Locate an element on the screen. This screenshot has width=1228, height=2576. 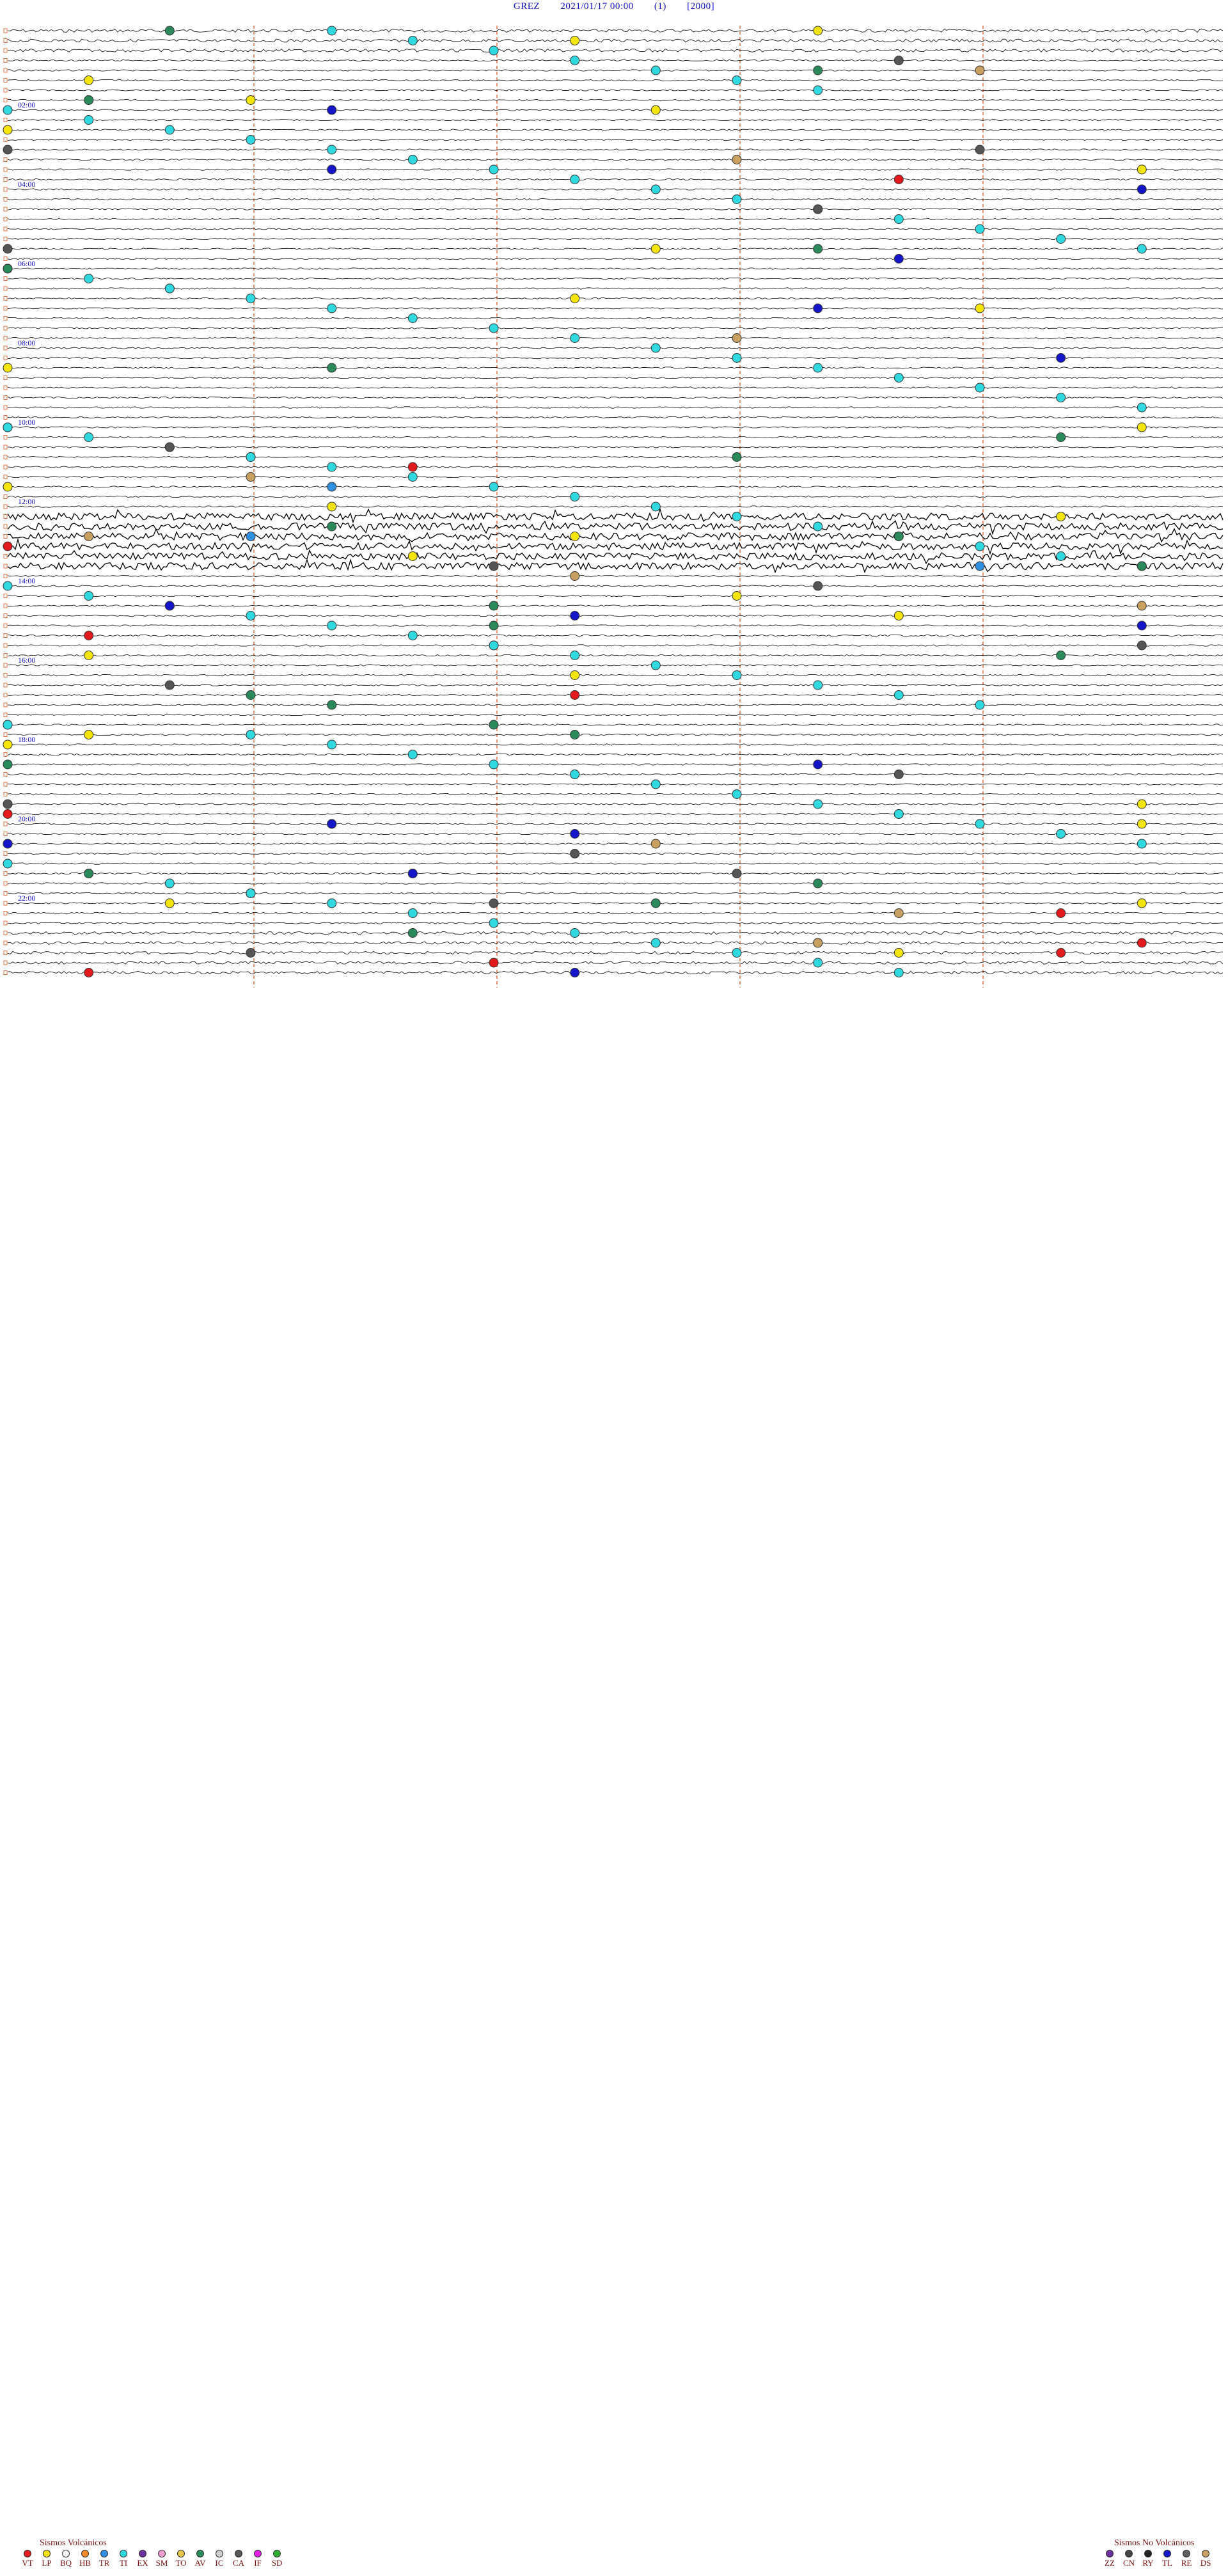
legend-label: IC is located at coordinates (219, 2563).